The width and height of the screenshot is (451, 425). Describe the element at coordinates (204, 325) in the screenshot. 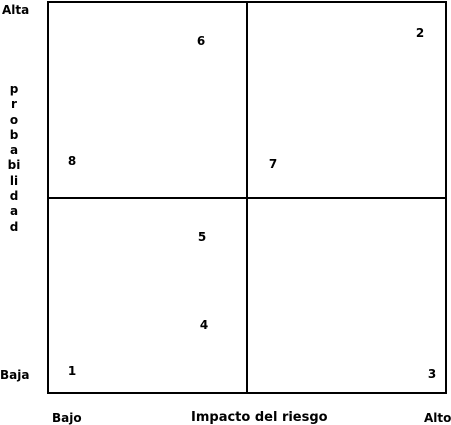

I see `risk-marker-4: 4` at that location.